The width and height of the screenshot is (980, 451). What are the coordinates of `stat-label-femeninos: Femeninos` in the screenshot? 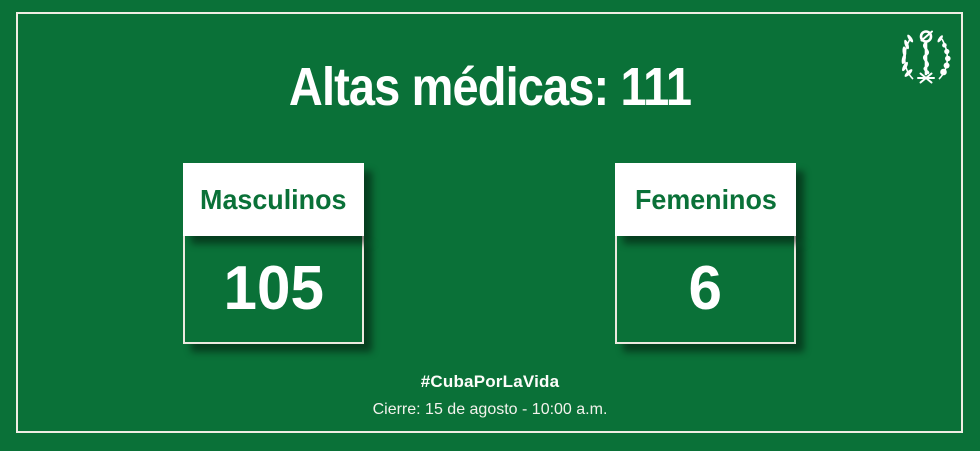 It's located at (705, 199).